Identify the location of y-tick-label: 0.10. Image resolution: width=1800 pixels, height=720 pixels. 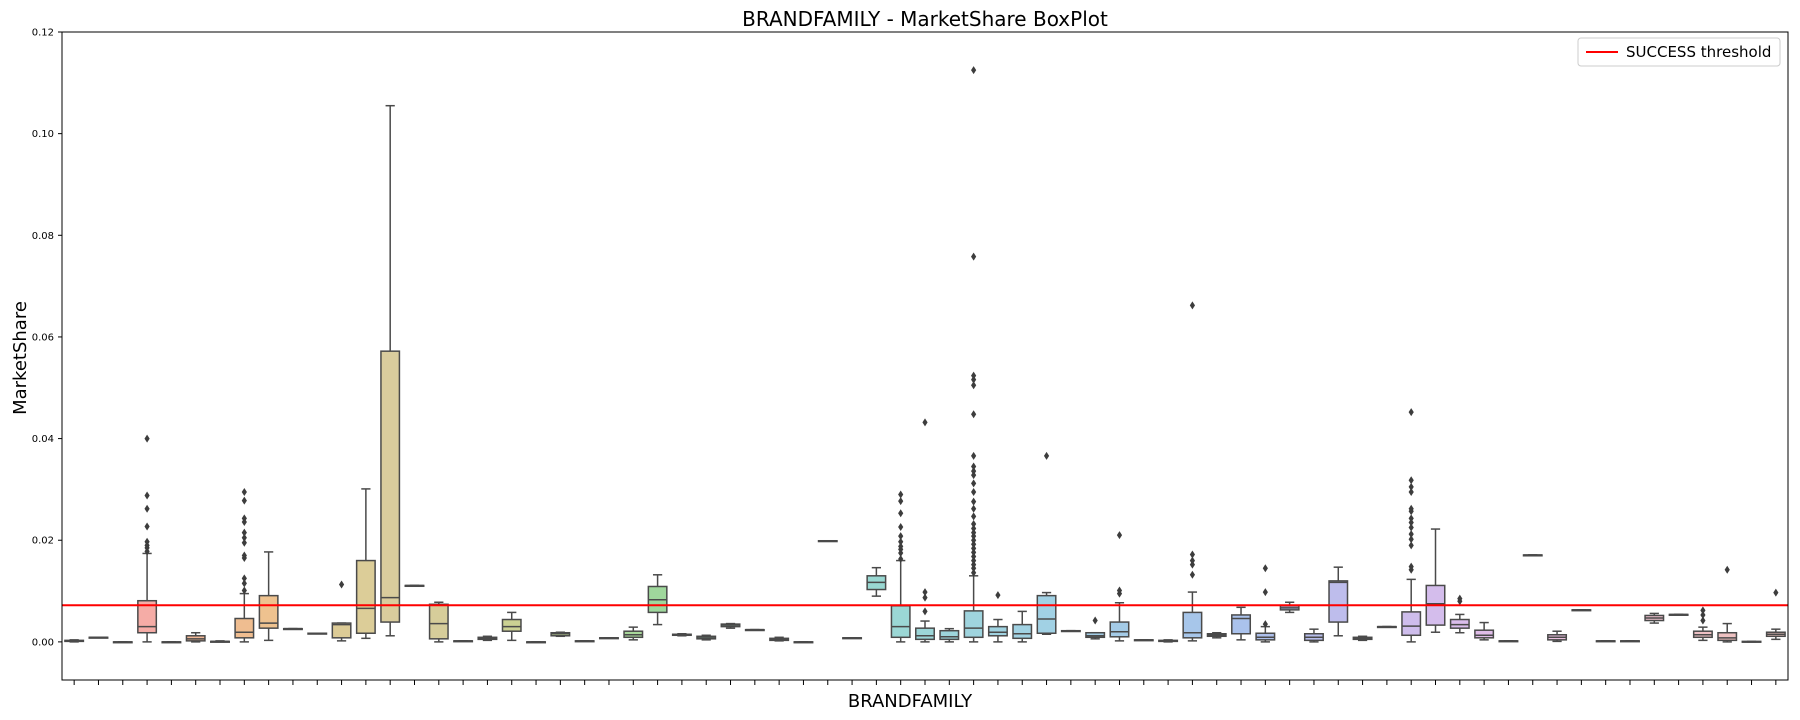
(43, 134).